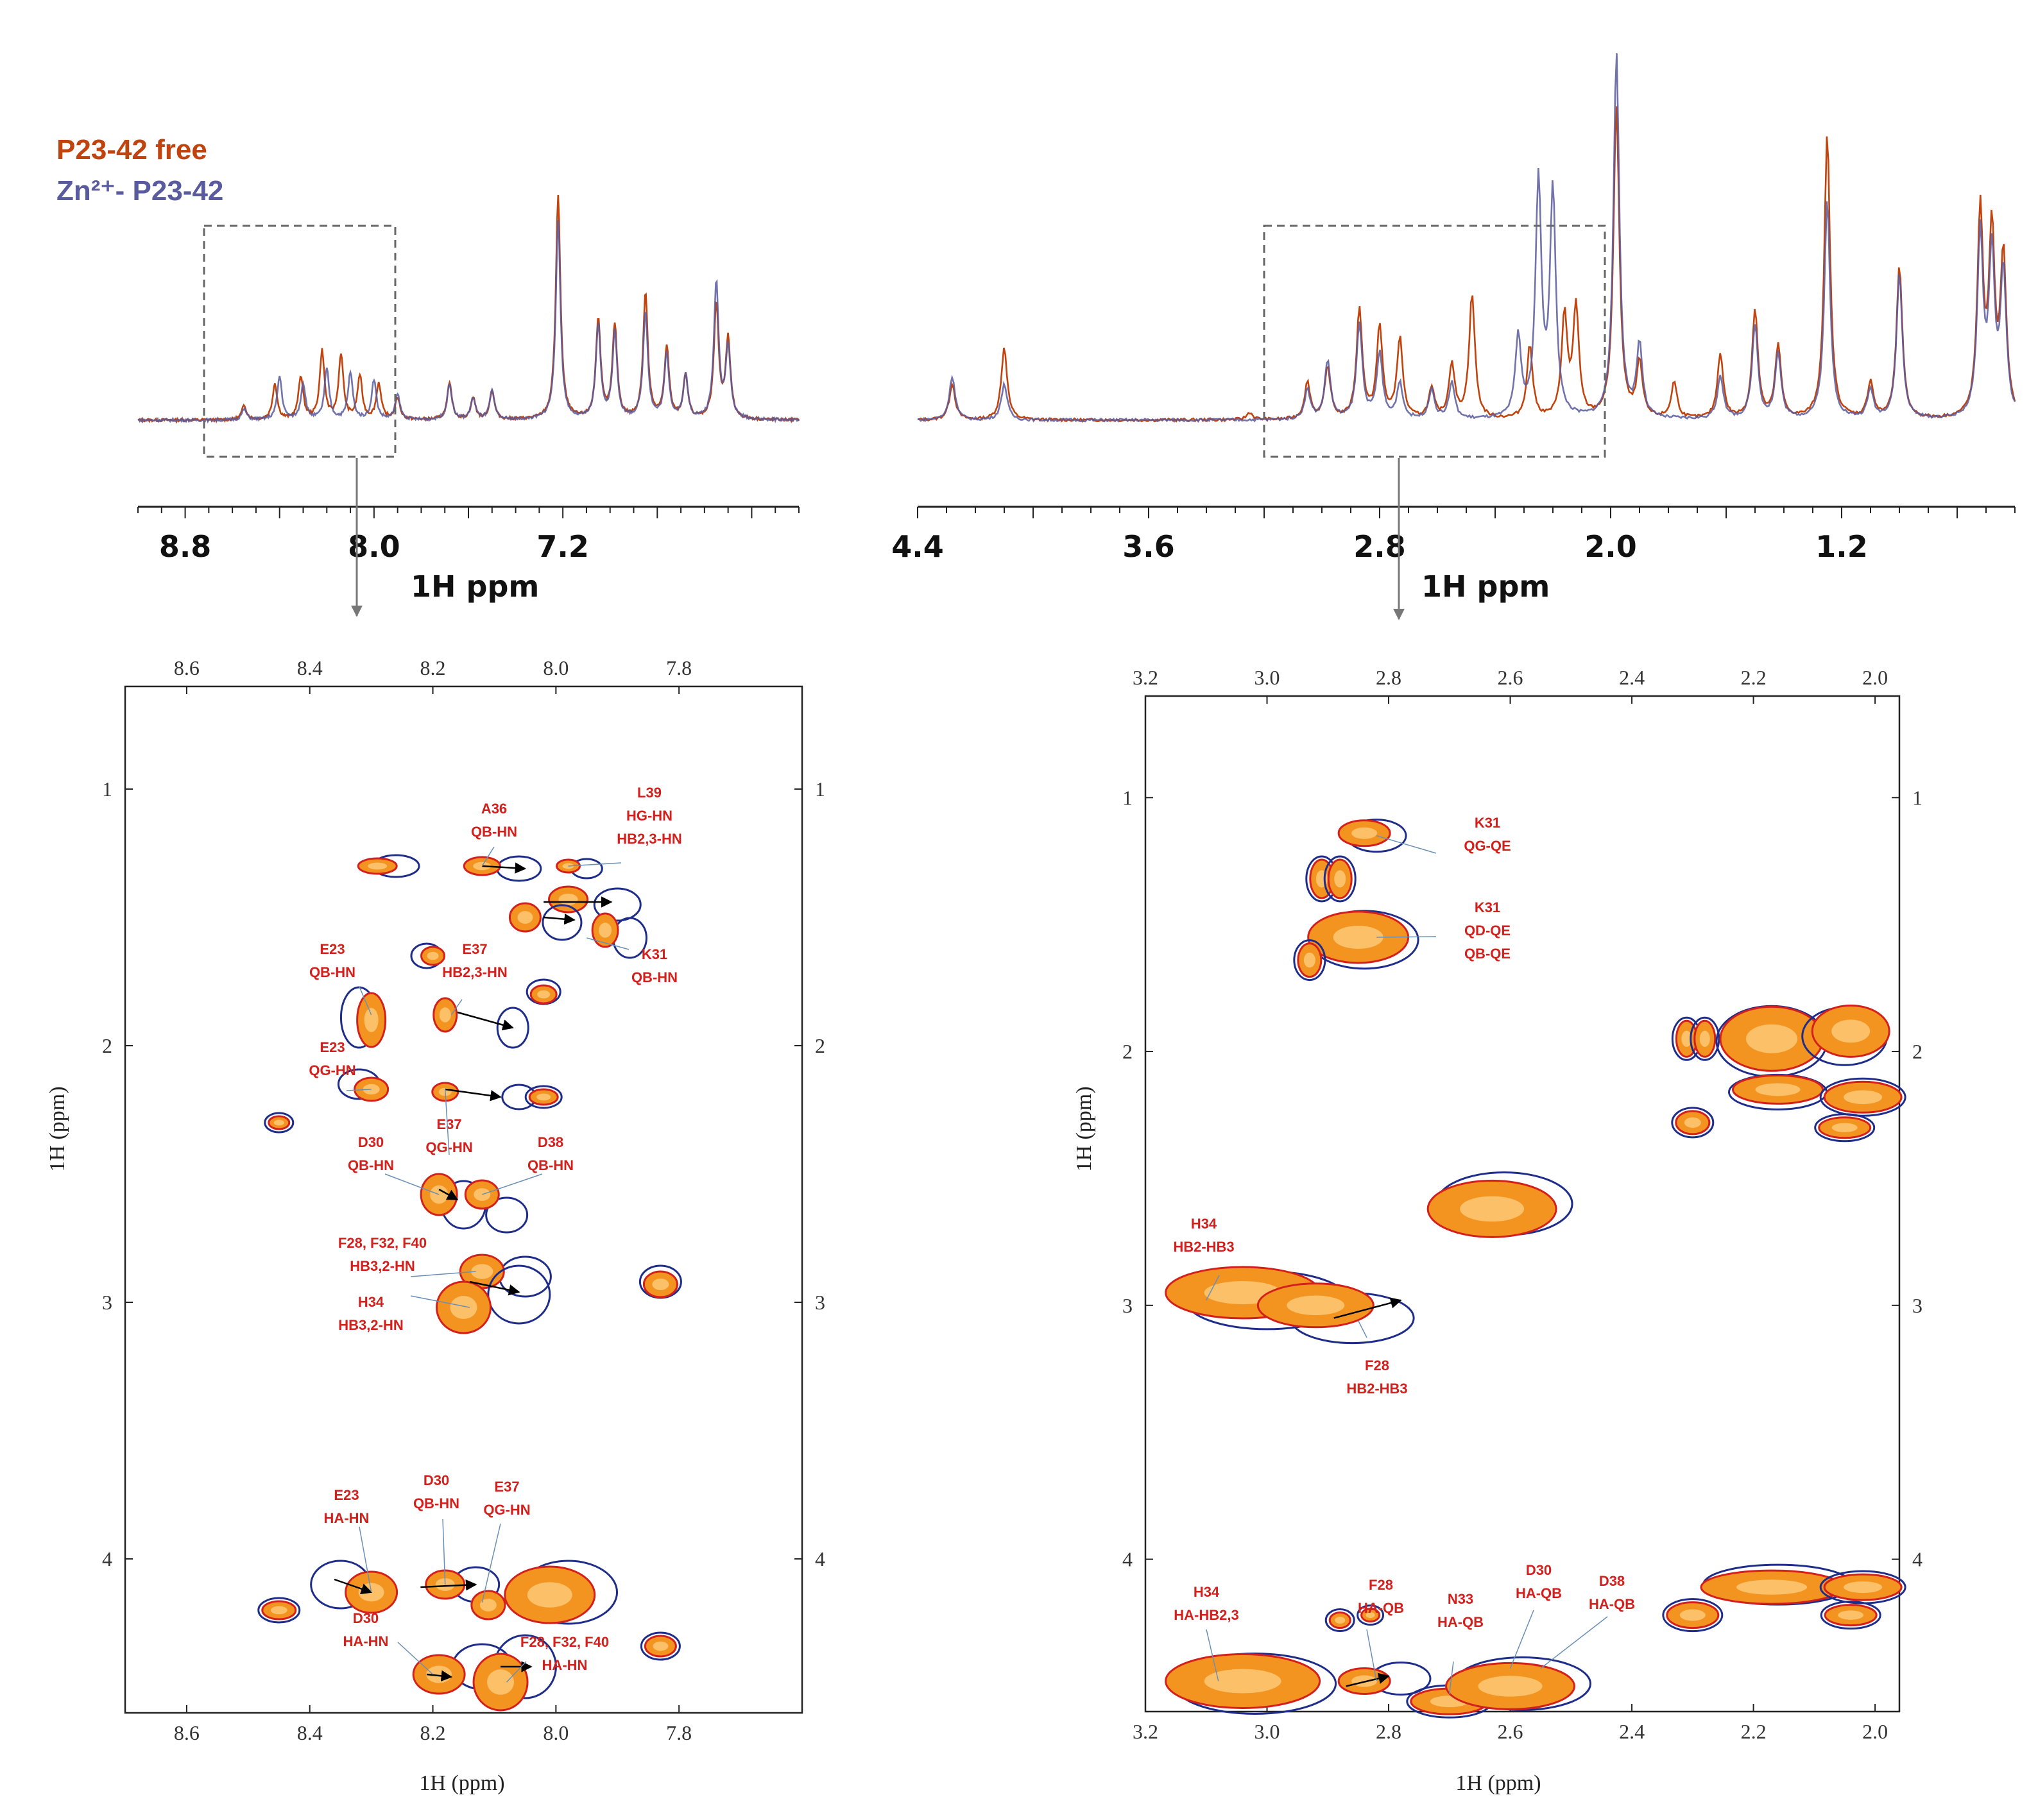 The image size is (2038, 1820). What do you see at coordinates (1267, 677) in the screenshot?
I see `x-tick-label-top: 3.0` at bounding box center [1267, 677].